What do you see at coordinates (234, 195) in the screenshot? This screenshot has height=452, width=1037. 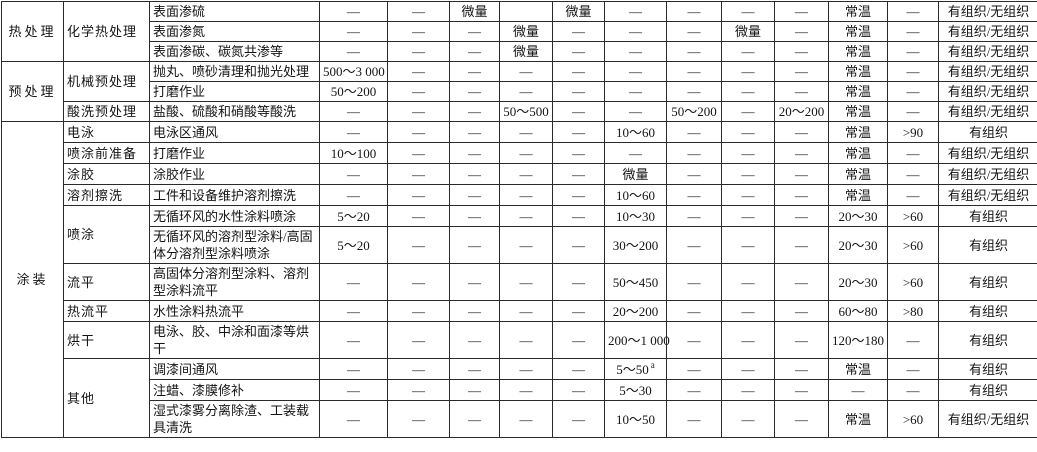 I see `operation-cell: 工件和设备维护溶剂擦洗` at bounding box center [234, 195].